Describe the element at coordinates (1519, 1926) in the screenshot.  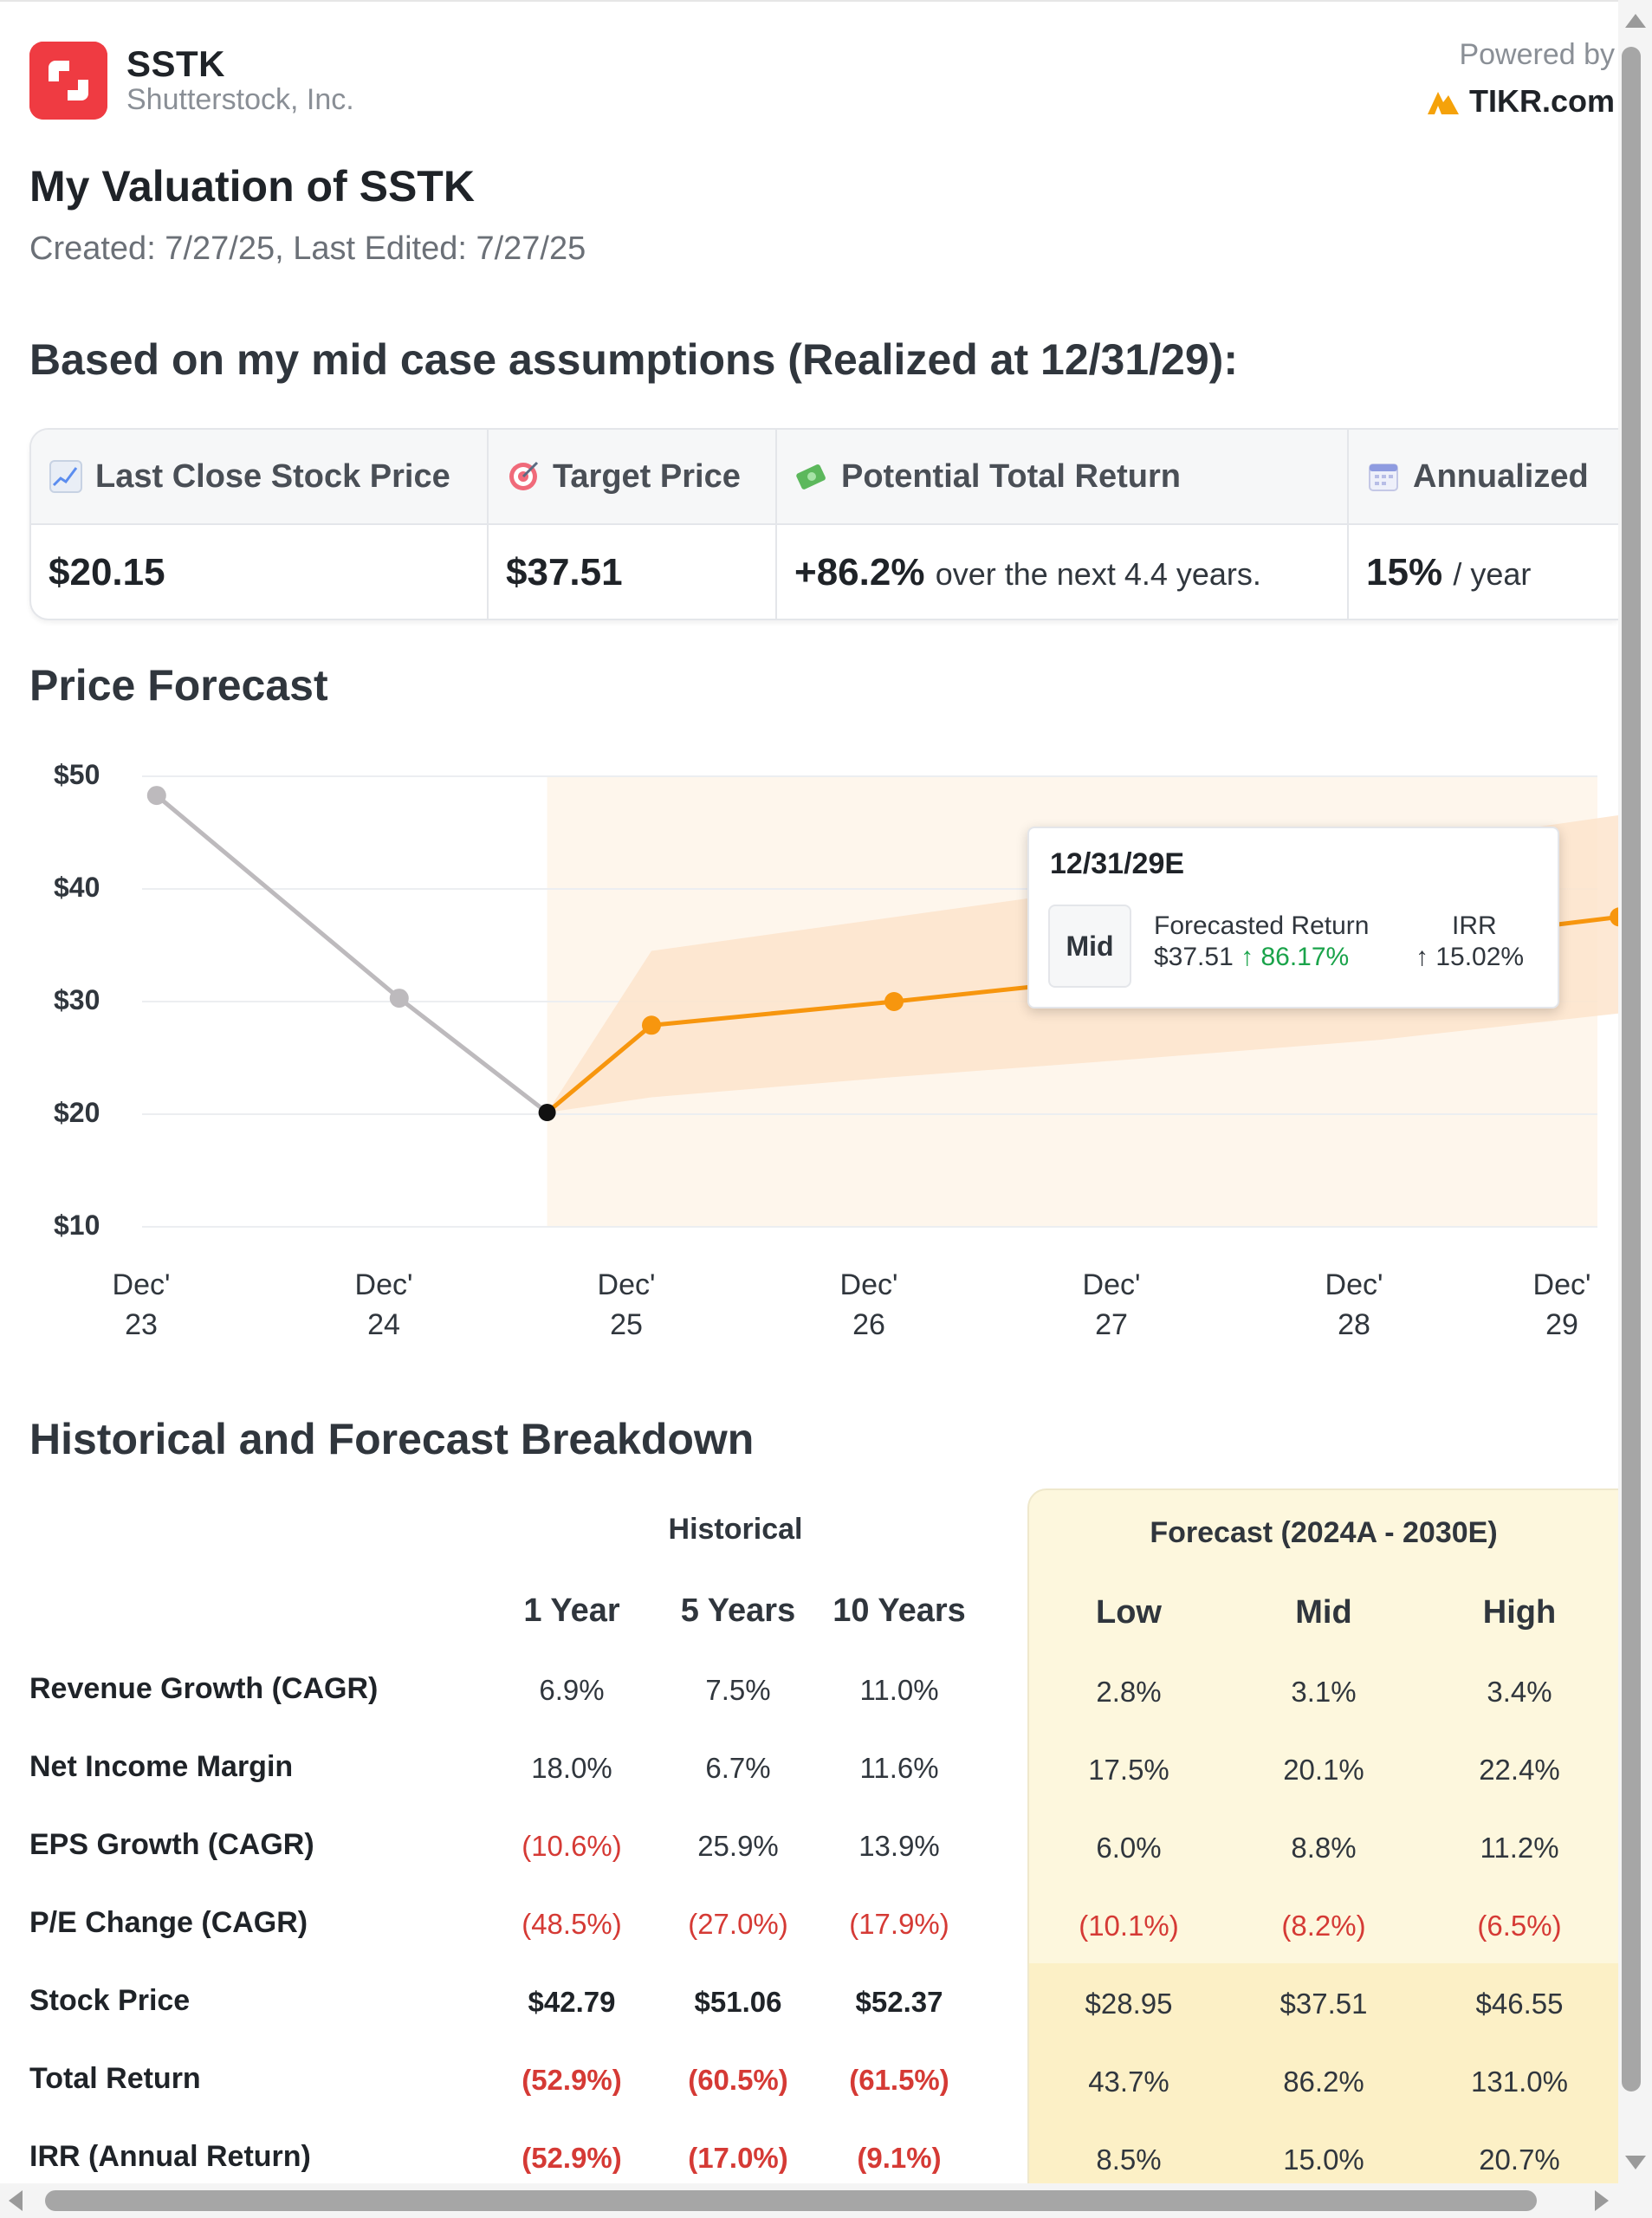
I see `fc-cell: (6.5%)` at that location.